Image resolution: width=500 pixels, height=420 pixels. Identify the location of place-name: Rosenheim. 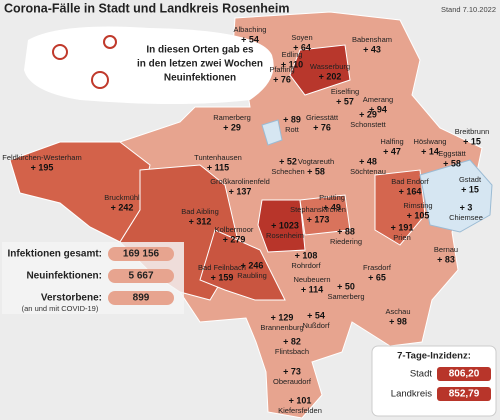
(285, 235).